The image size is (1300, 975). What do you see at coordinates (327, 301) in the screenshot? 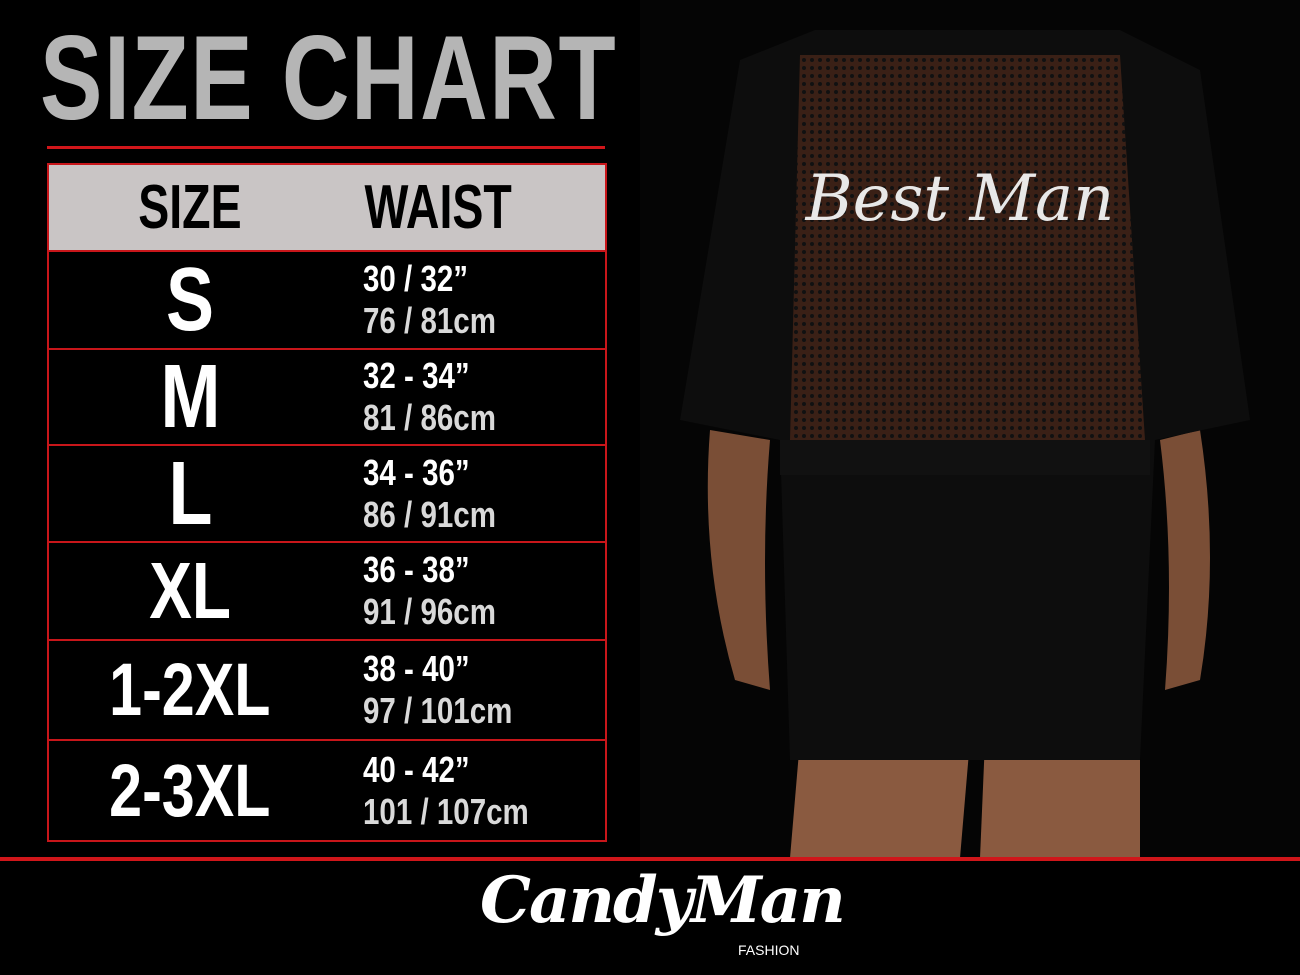
I see `table-row: S 30 / 32” 76 / 81cm` at bounding box center [327, 301].